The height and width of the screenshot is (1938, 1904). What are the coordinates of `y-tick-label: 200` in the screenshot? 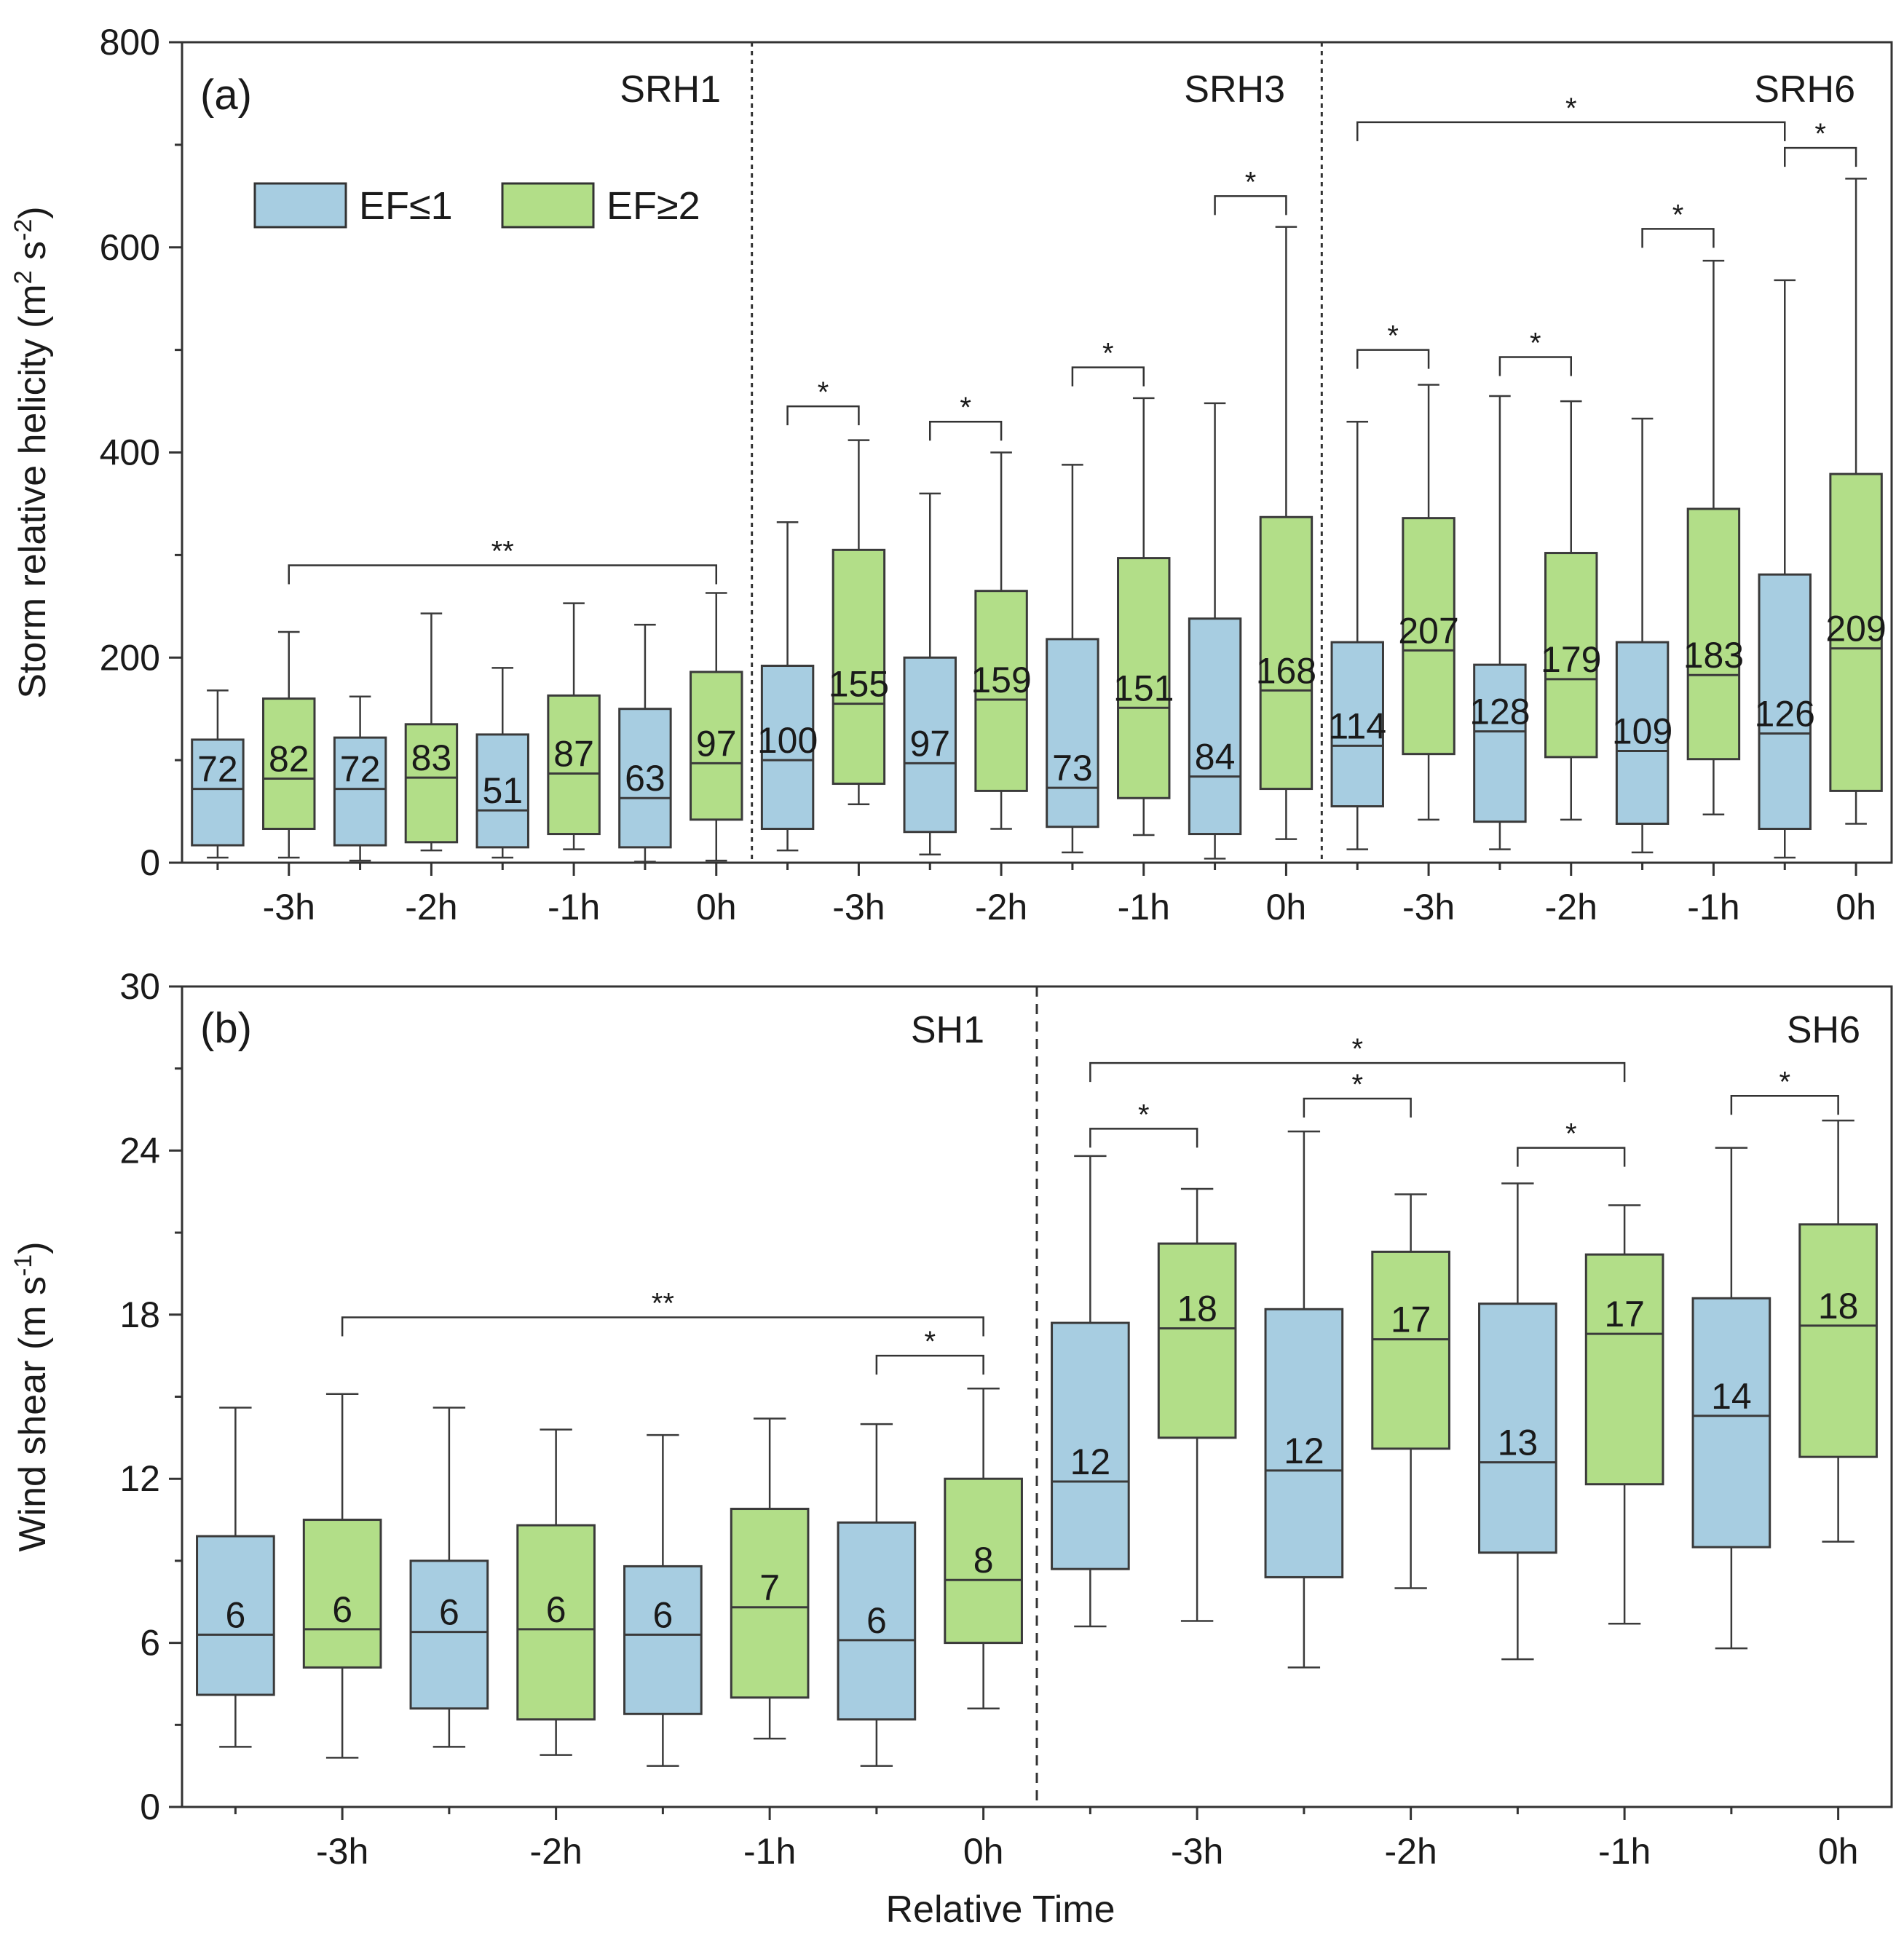 It's located at (130, 657).